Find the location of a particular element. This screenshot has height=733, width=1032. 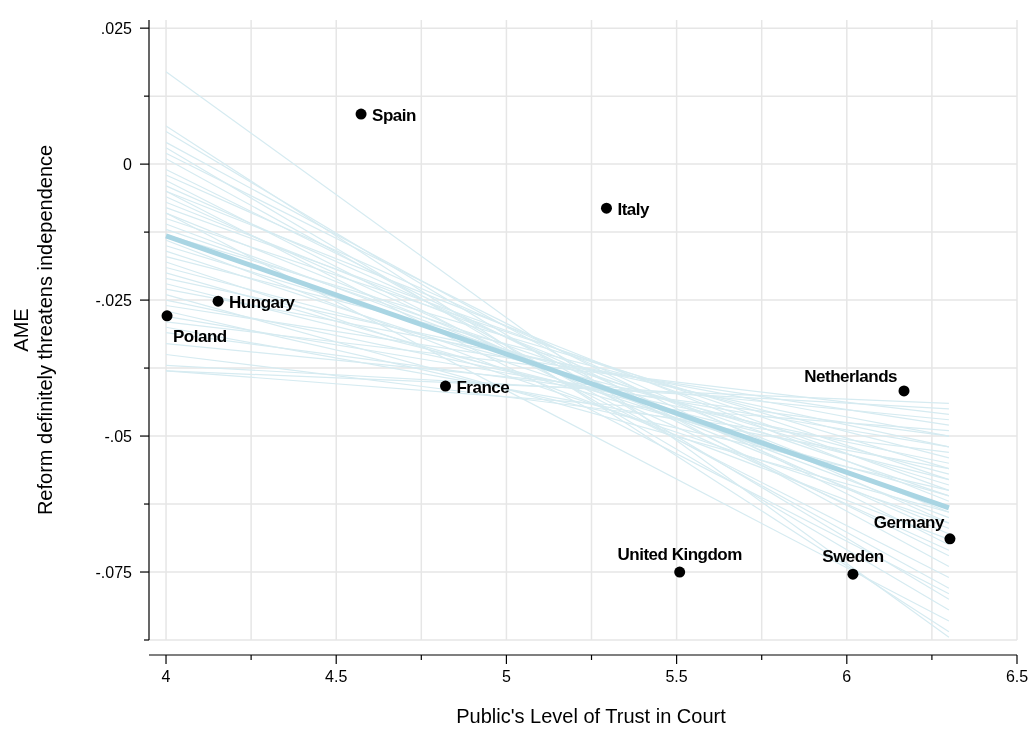

x-tick-label: 5.5 is located at coordinates (676, 676).